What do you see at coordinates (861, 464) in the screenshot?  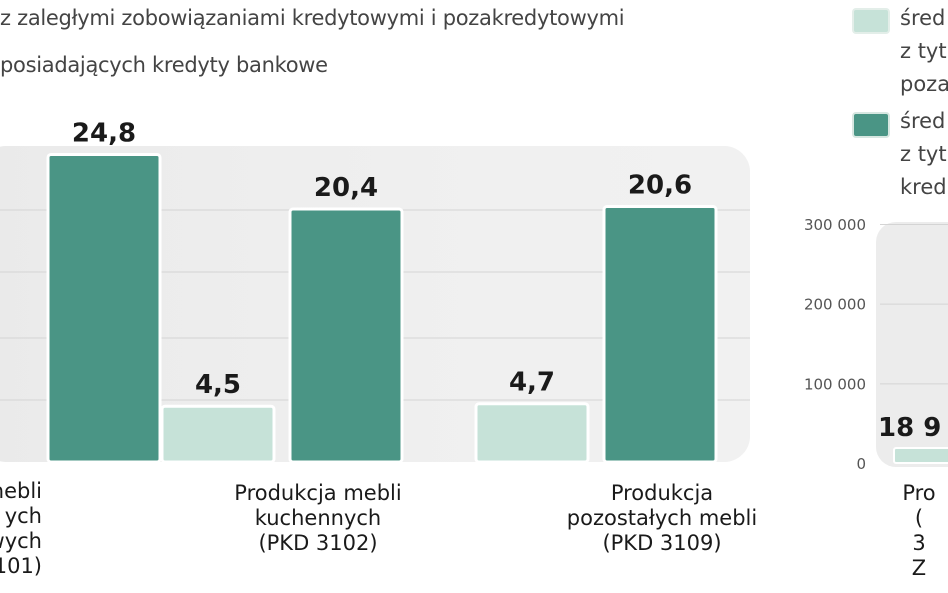 I see `y-tick-label: 0` at bounding box center [861, 464].